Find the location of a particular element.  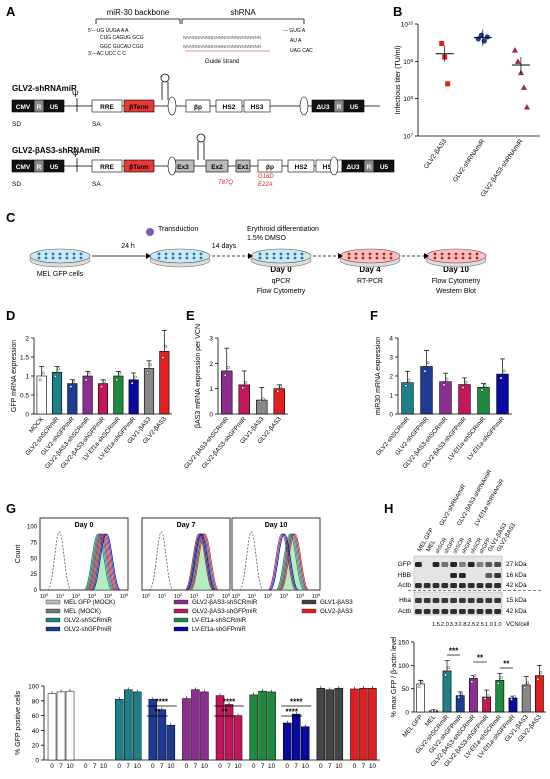

workflow-14days: 14 days is located at coordinates (224, 246).